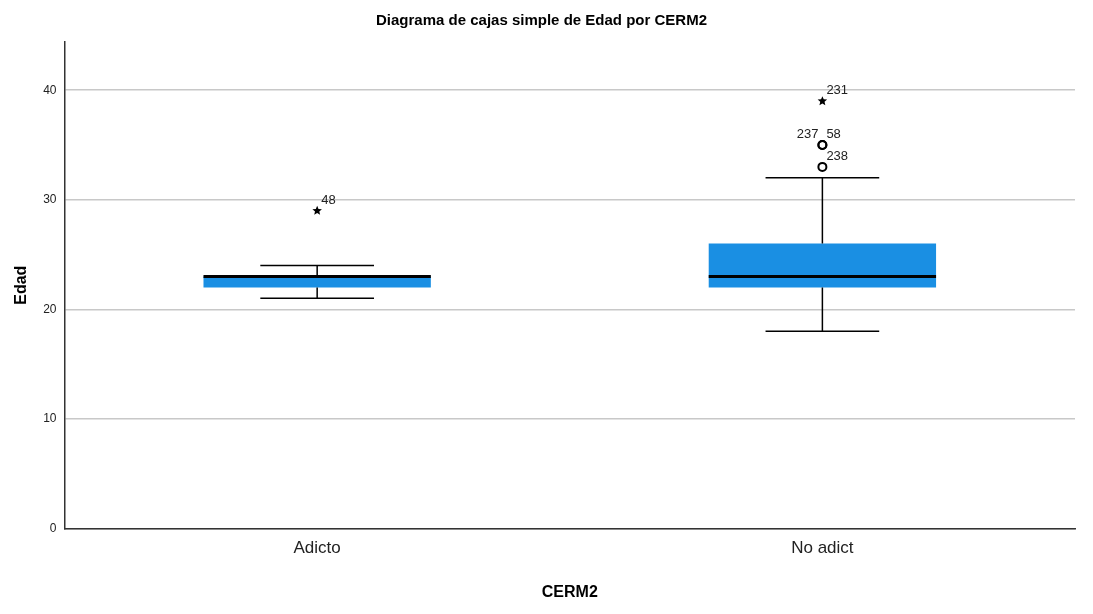 The width and height of the screenshot is (1093, 614). I want to click on y-axis-title: Edad, so click(21, 285).